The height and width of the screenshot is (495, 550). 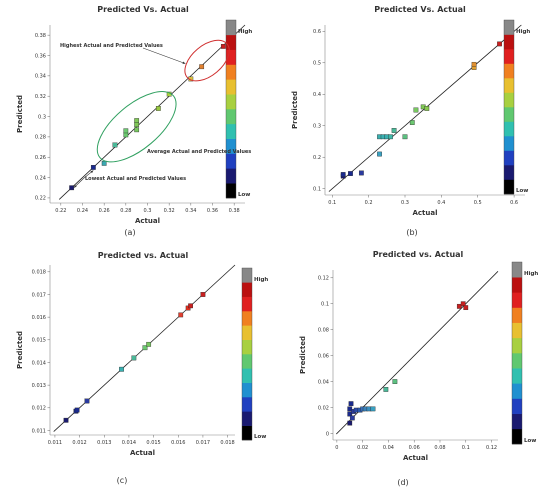 What do you see at coordinates (323, 356) in the screenshot?
I see `y-tick-label: 0.06` at bounding box center [323, 356].